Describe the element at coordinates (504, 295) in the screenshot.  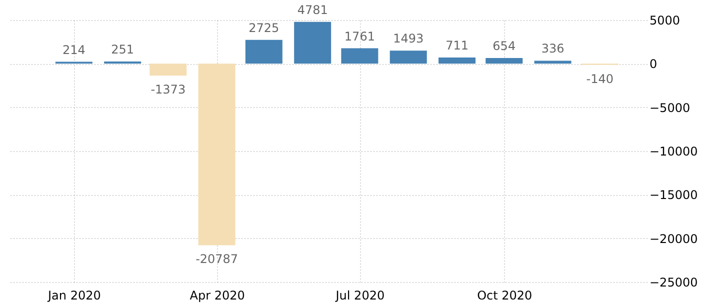
I see `x-tick-label: Oct 2020` at that location.